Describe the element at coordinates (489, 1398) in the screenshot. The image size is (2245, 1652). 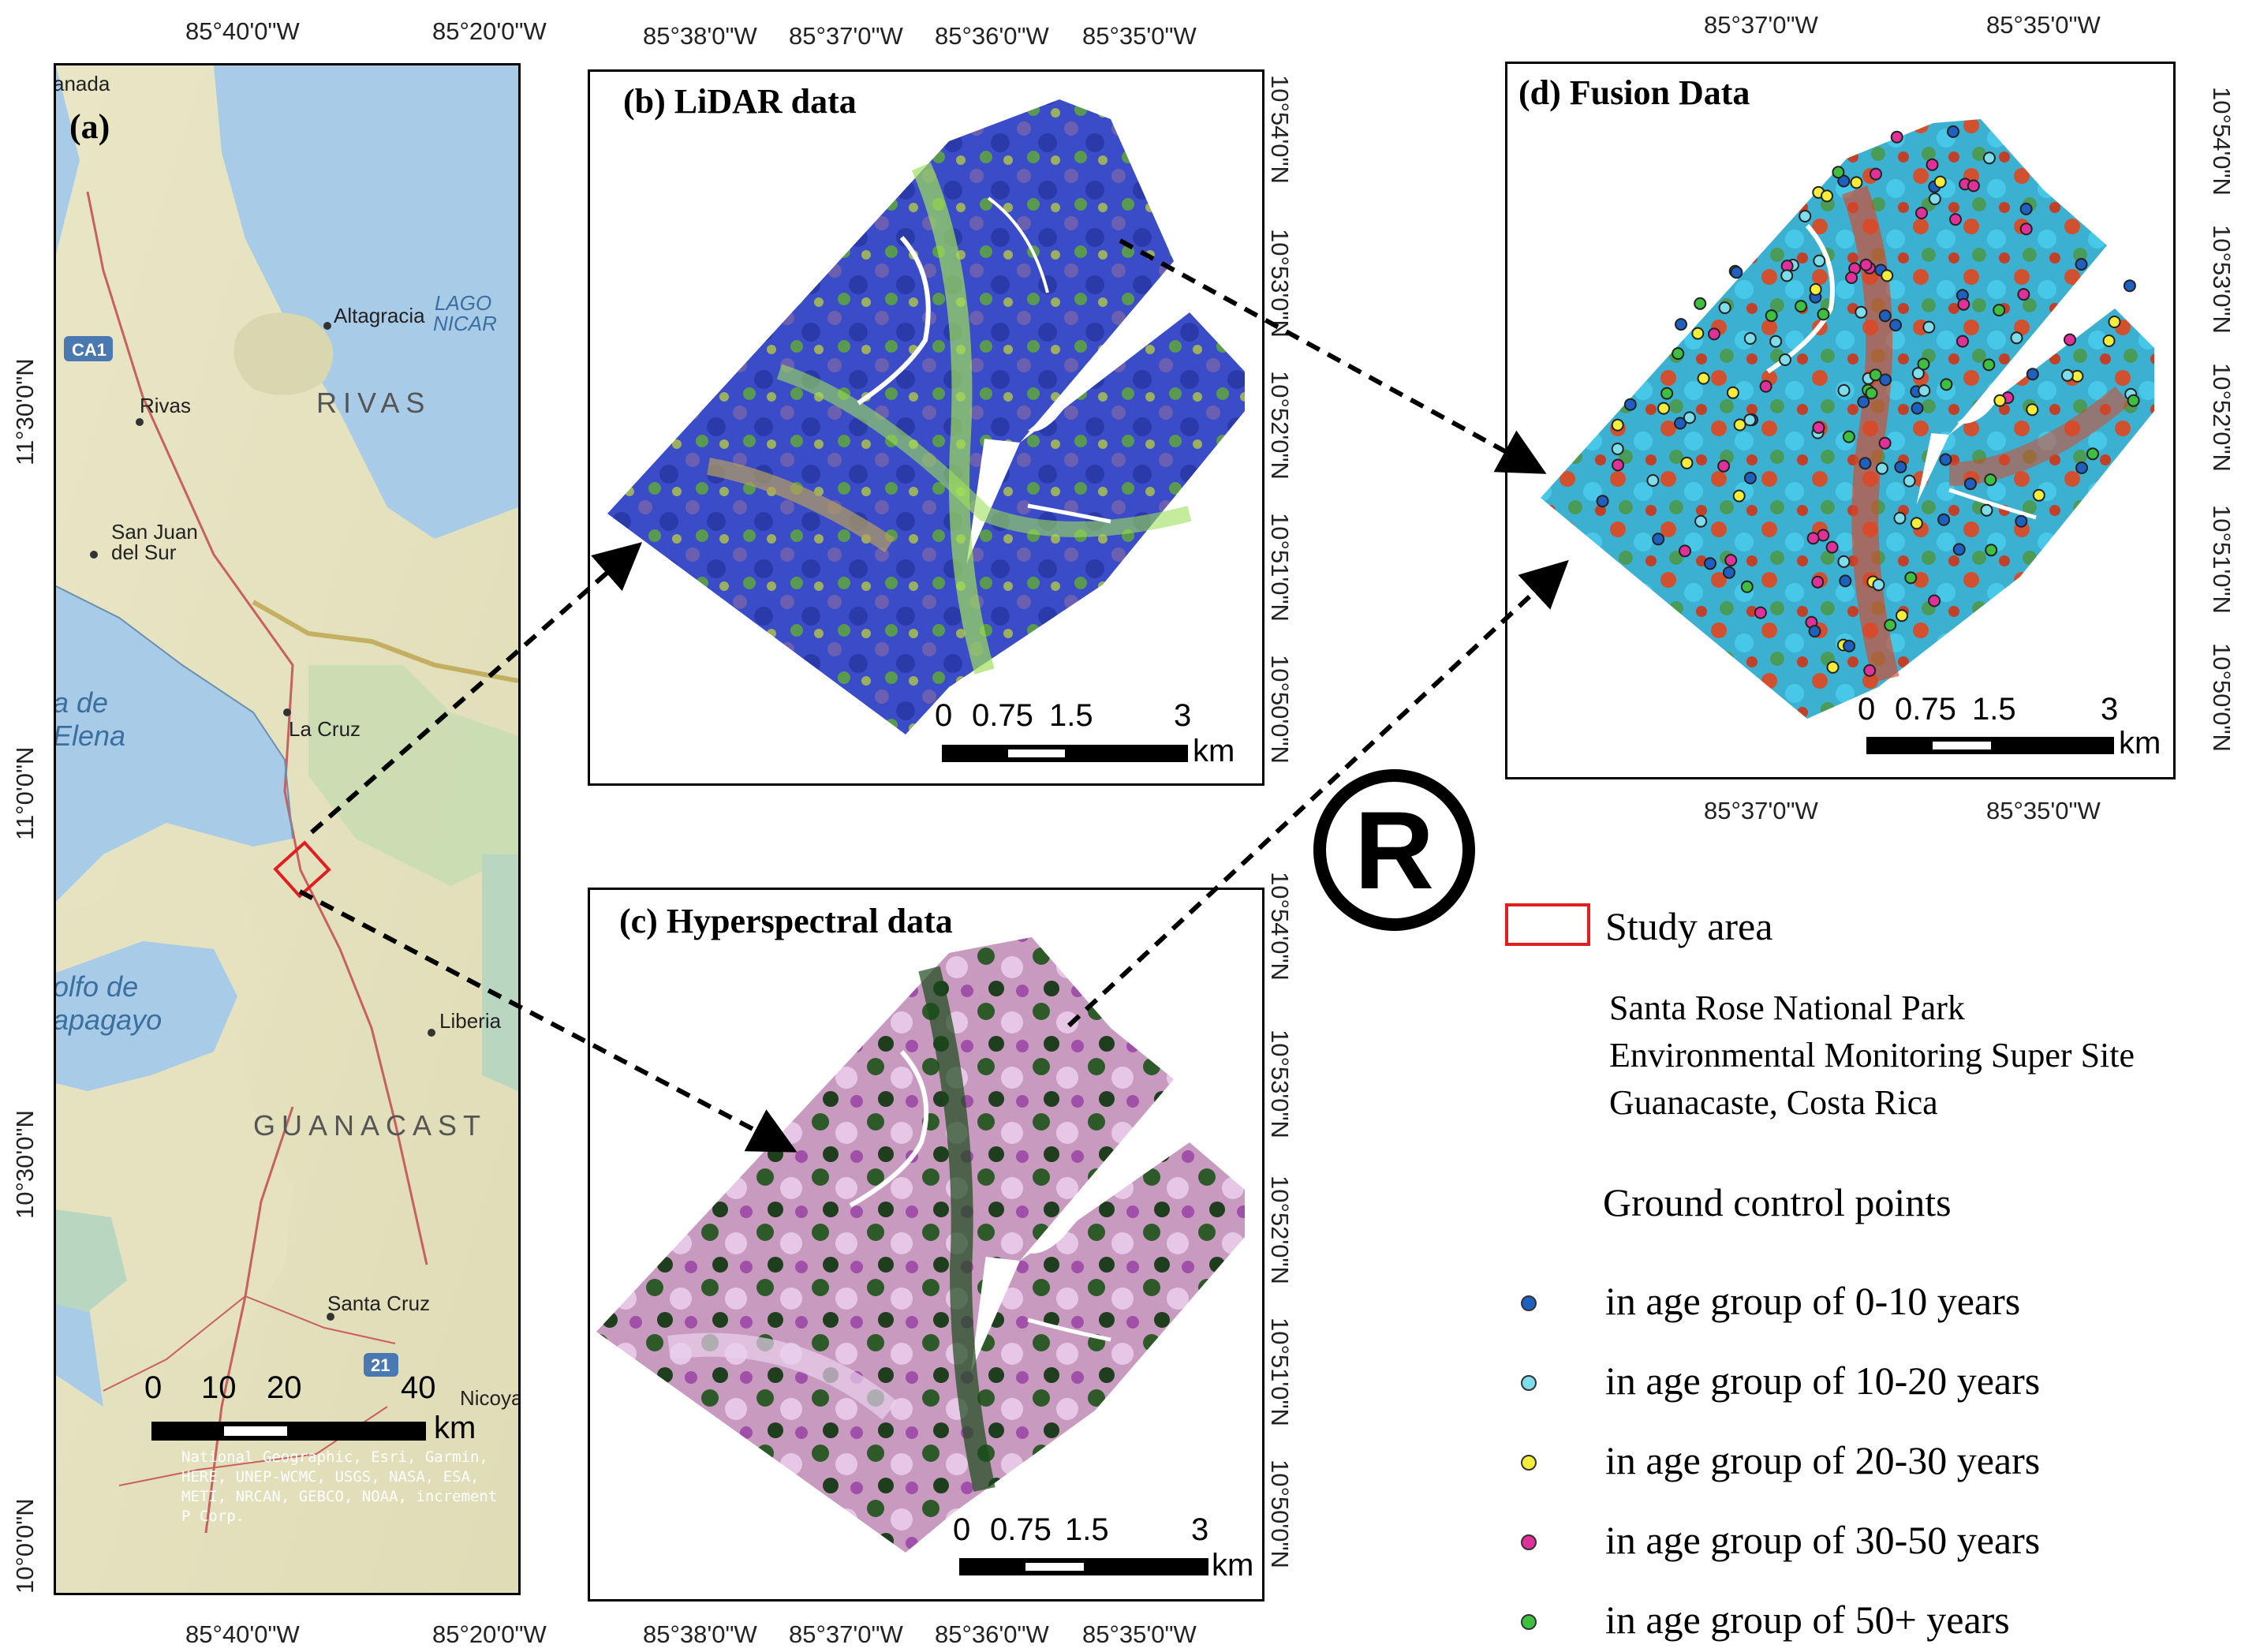
I see `place-label-nicoya: Nicoya` at that location.